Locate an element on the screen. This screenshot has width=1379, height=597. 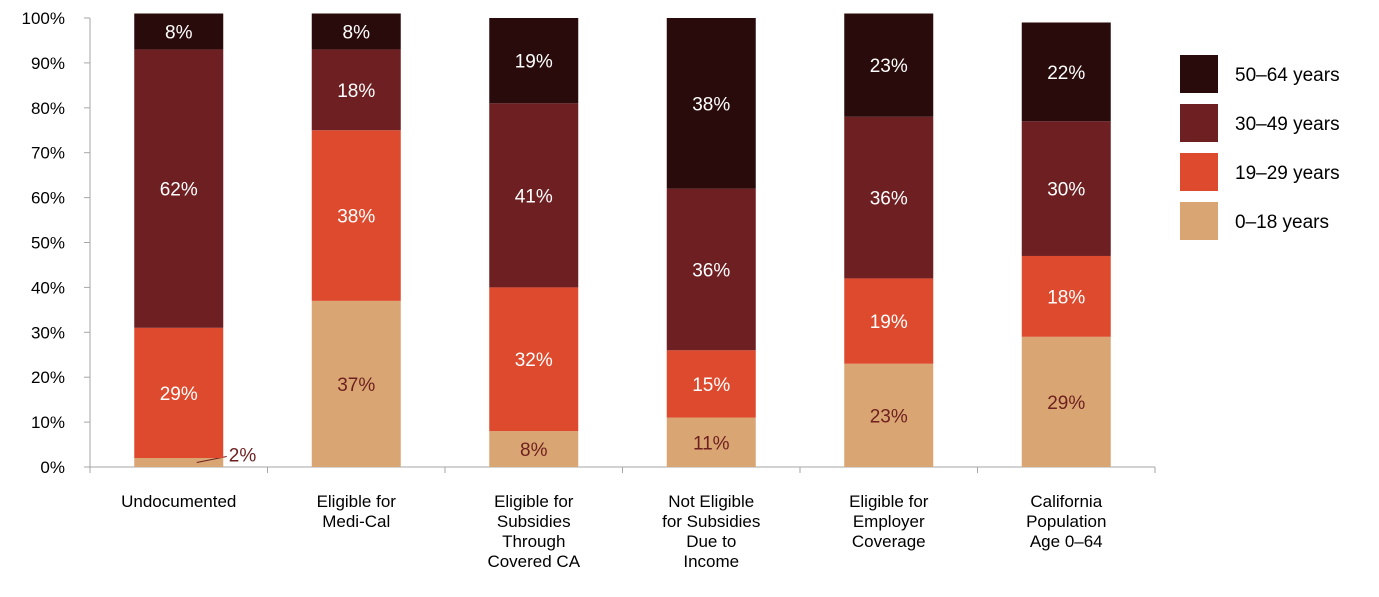
x-category-label-line: Population is located at coordinates (1066, 521).